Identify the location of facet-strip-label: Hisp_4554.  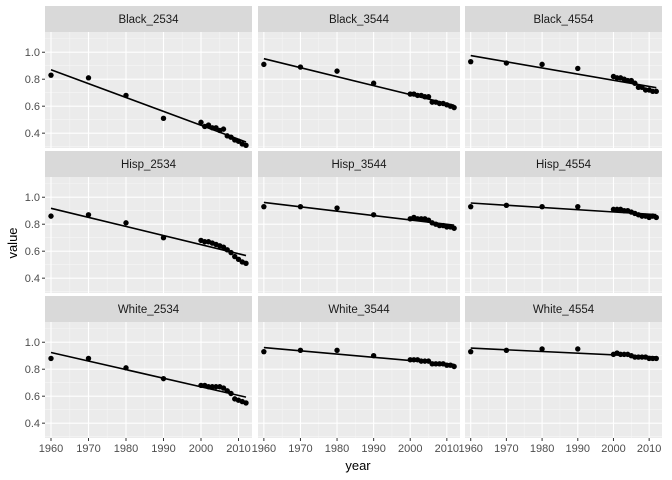
(564, 165).